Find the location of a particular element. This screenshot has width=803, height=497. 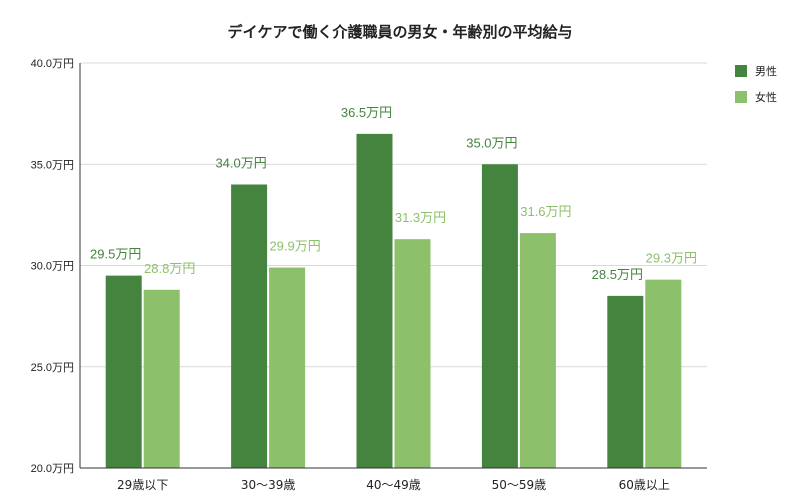

x-tick-label: 29歳以下 is located at coordinates (142, 485).